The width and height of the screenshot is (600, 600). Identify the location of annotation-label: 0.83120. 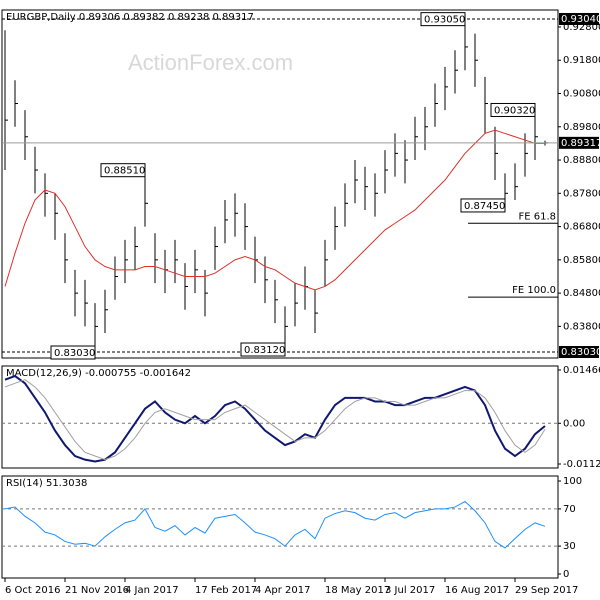
(264, 350).